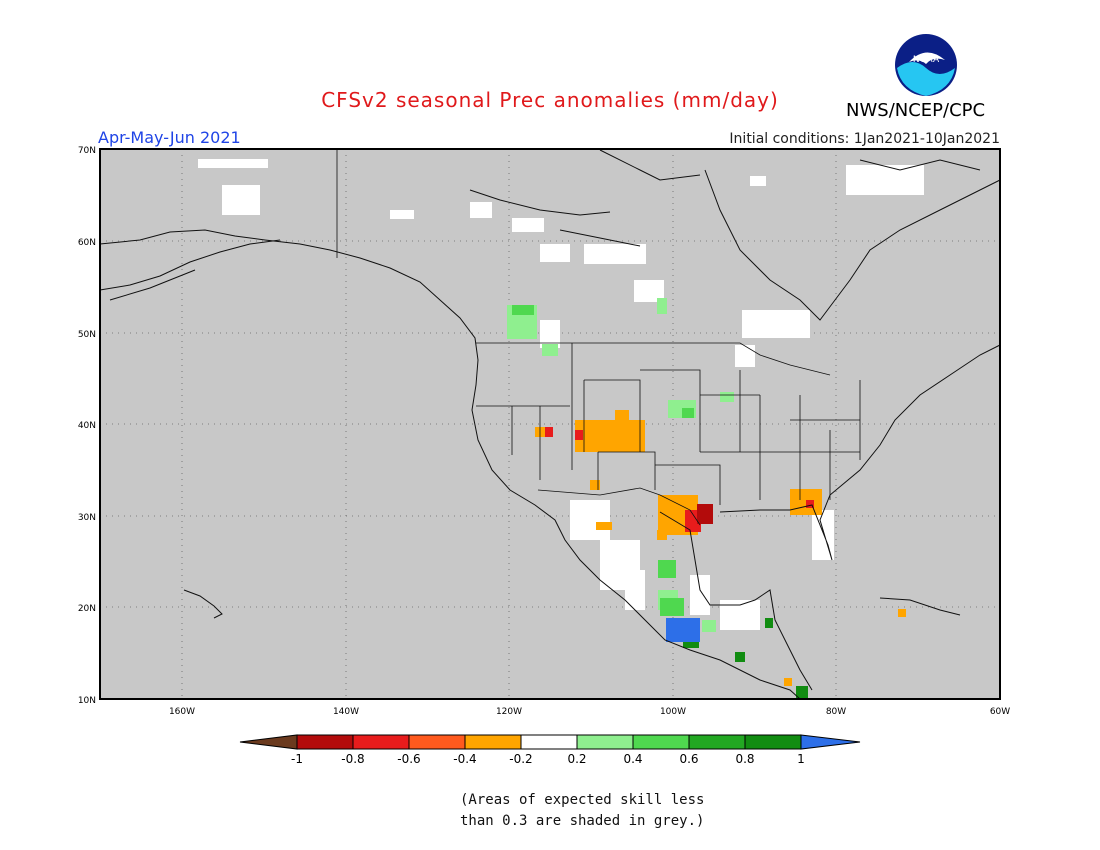 This screenshot has width=1100, height=850. I want to click on lat-label-10n: 10N, so click(87, 701).